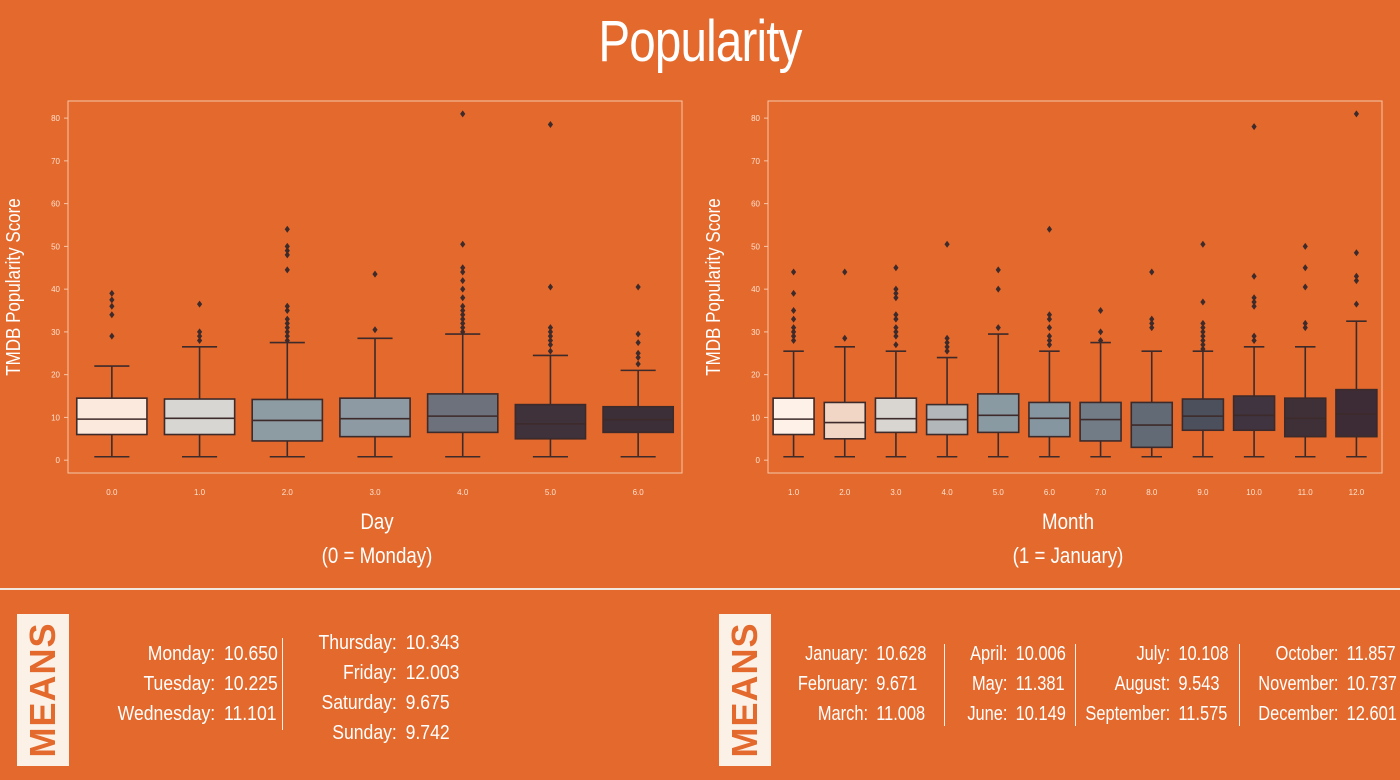  What do you see at coordinates (845, 492) in the screenshot?
I see `month-x-tick-label: 2.0` at bounding box center [845, 492].